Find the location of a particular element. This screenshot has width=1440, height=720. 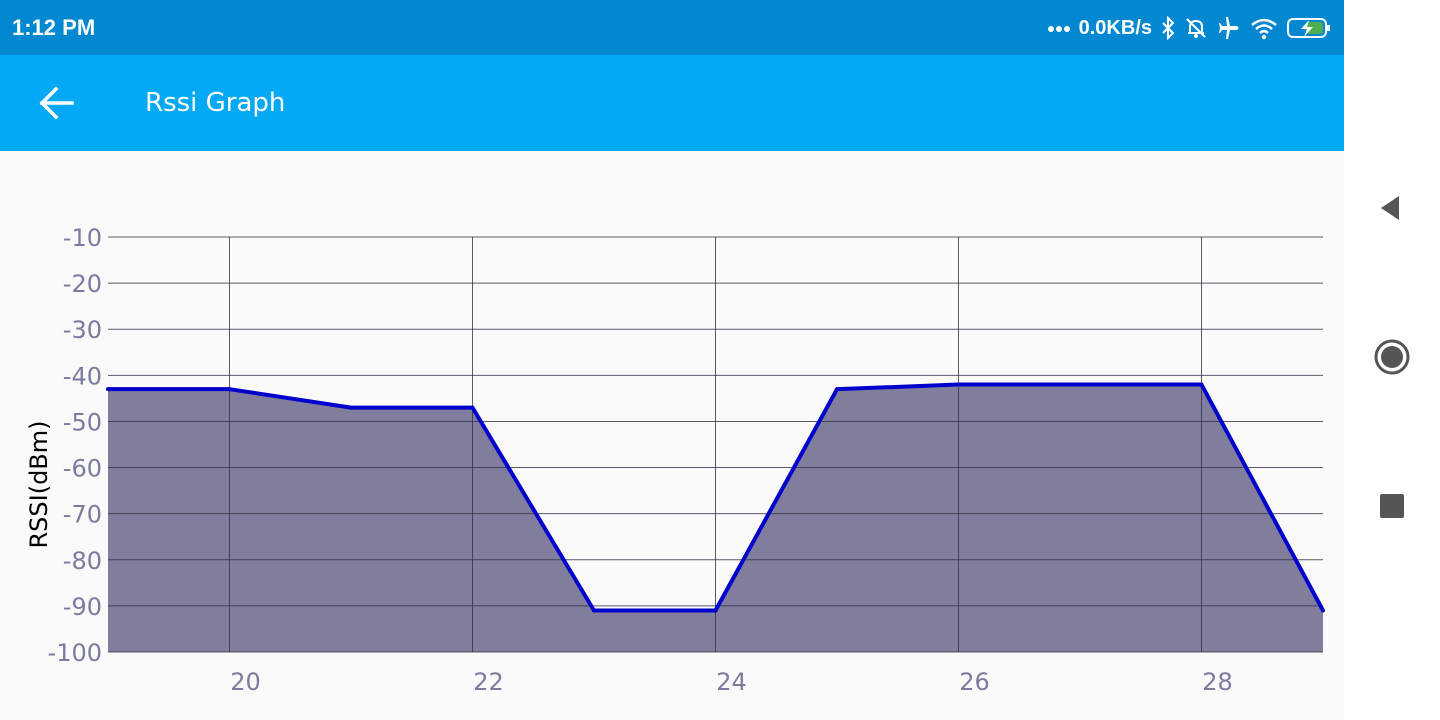

nav-recents-button is located at coordinates (1392, 508).